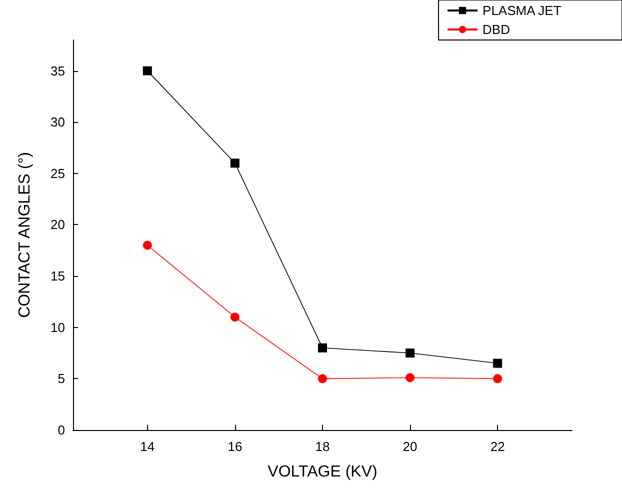 Image resolution: width=622 pixels, height=488 pixels. Describe the element at coordinates (61, 378) in the screenshot. I see `y-tick-label: 5` at that location.